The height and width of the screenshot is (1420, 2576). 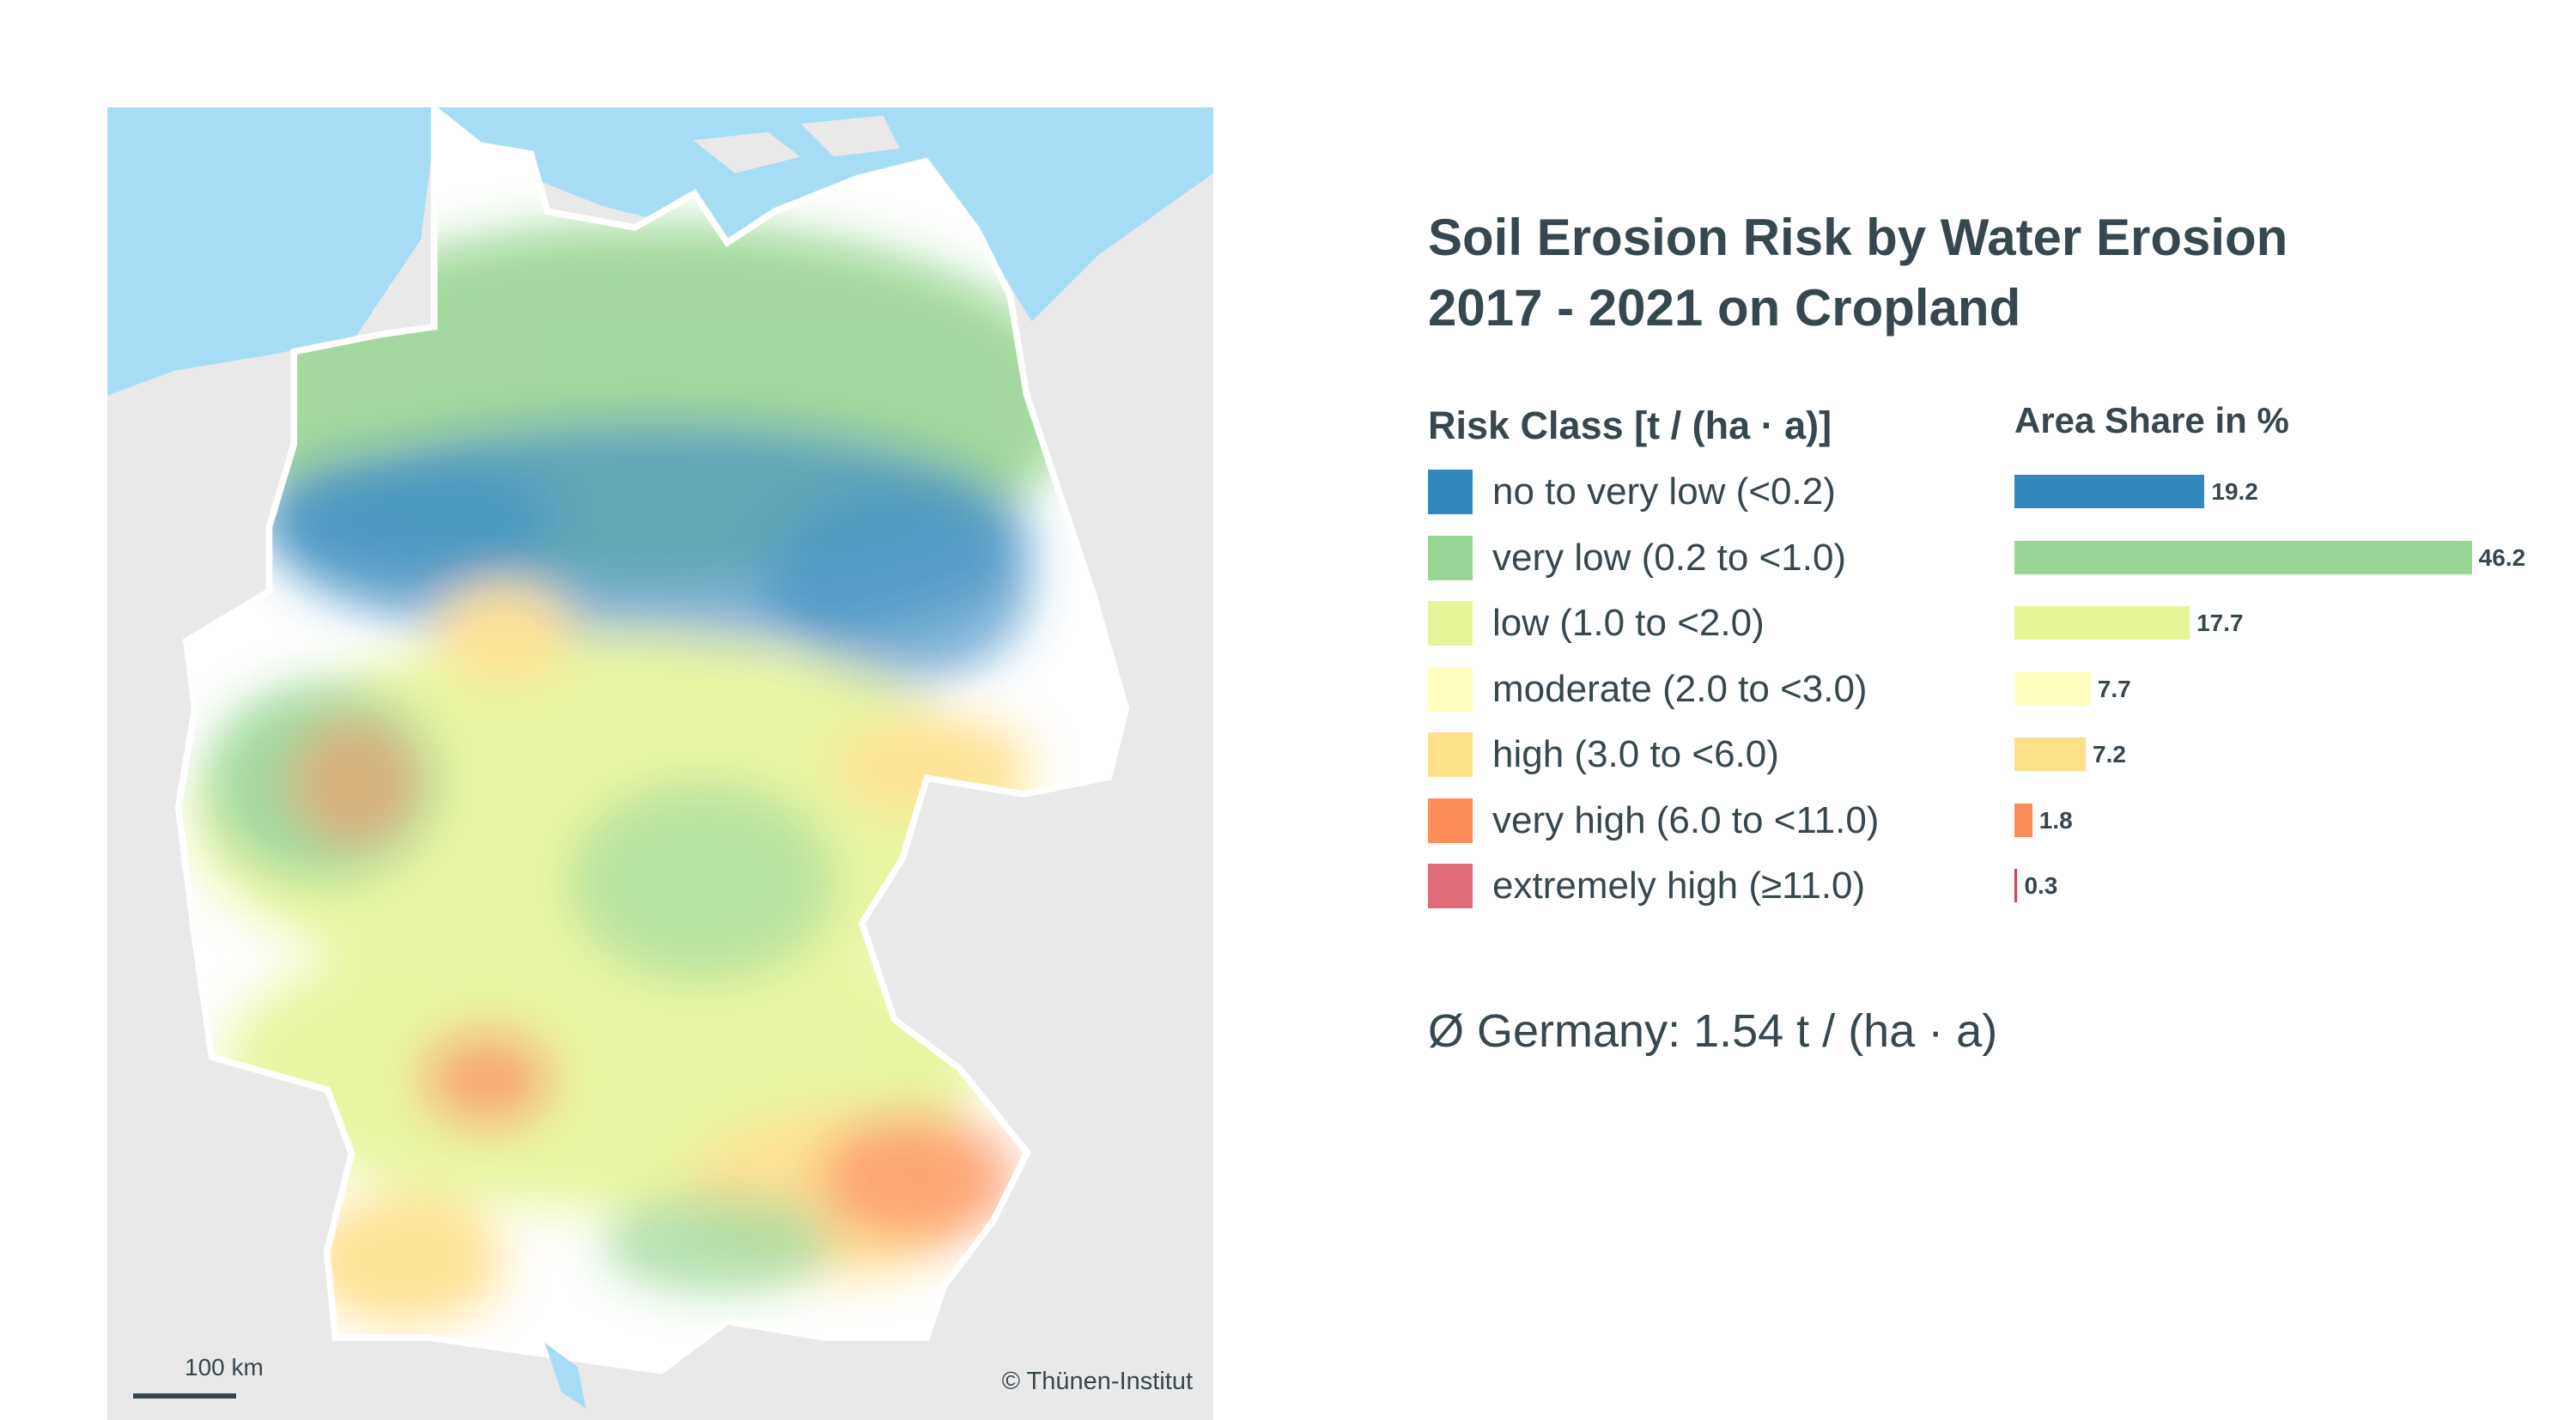 I want to click on area-share-value: 46.2, so click(x=2502, y=557).